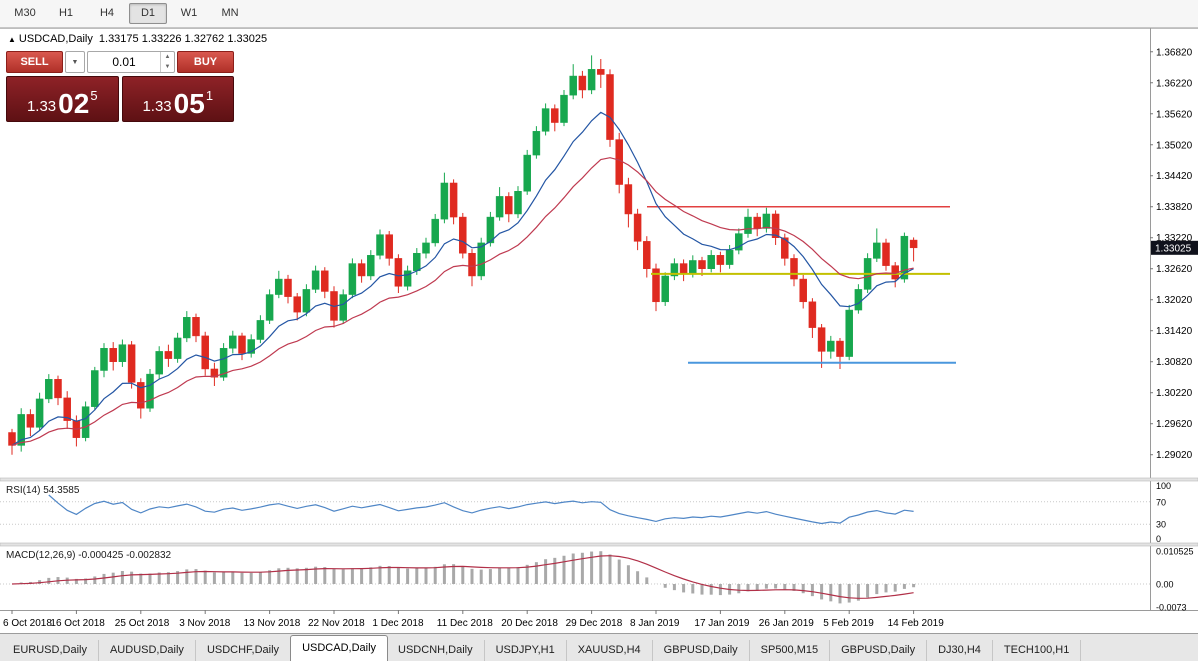 This screenshot has height=661, width=1198. Describe the element at coordinates (167, 57) in the screenshot. I see `lot-stepper-up-icon: ▲` at that location.